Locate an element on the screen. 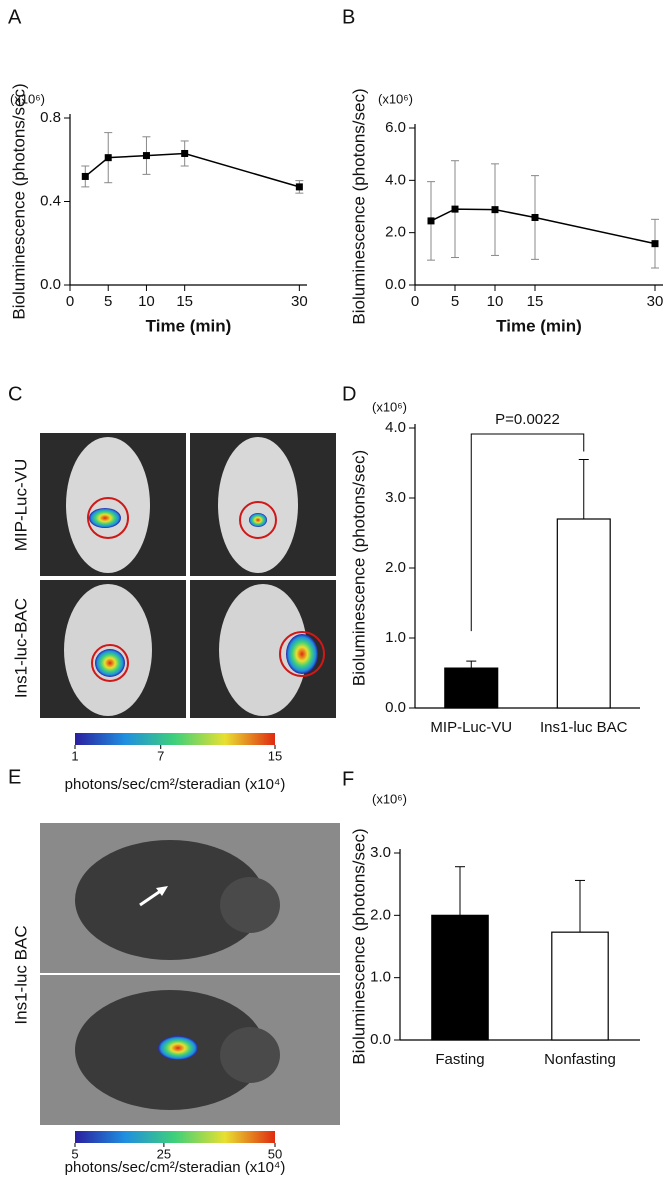  y-tick-label: 0.4 is located at coordinates (50, 200).